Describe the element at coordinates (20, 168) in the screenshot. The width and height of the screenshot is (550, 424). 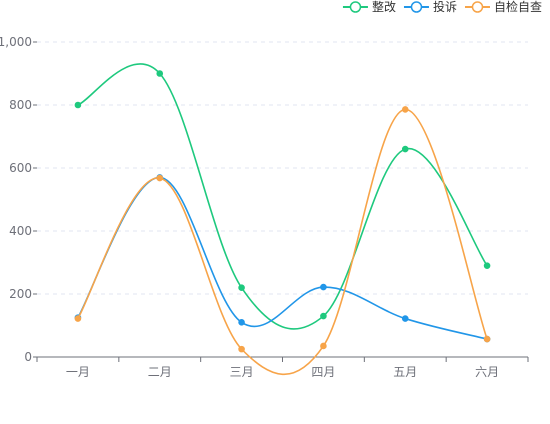
I see `y-tick-label: 600` at that location.